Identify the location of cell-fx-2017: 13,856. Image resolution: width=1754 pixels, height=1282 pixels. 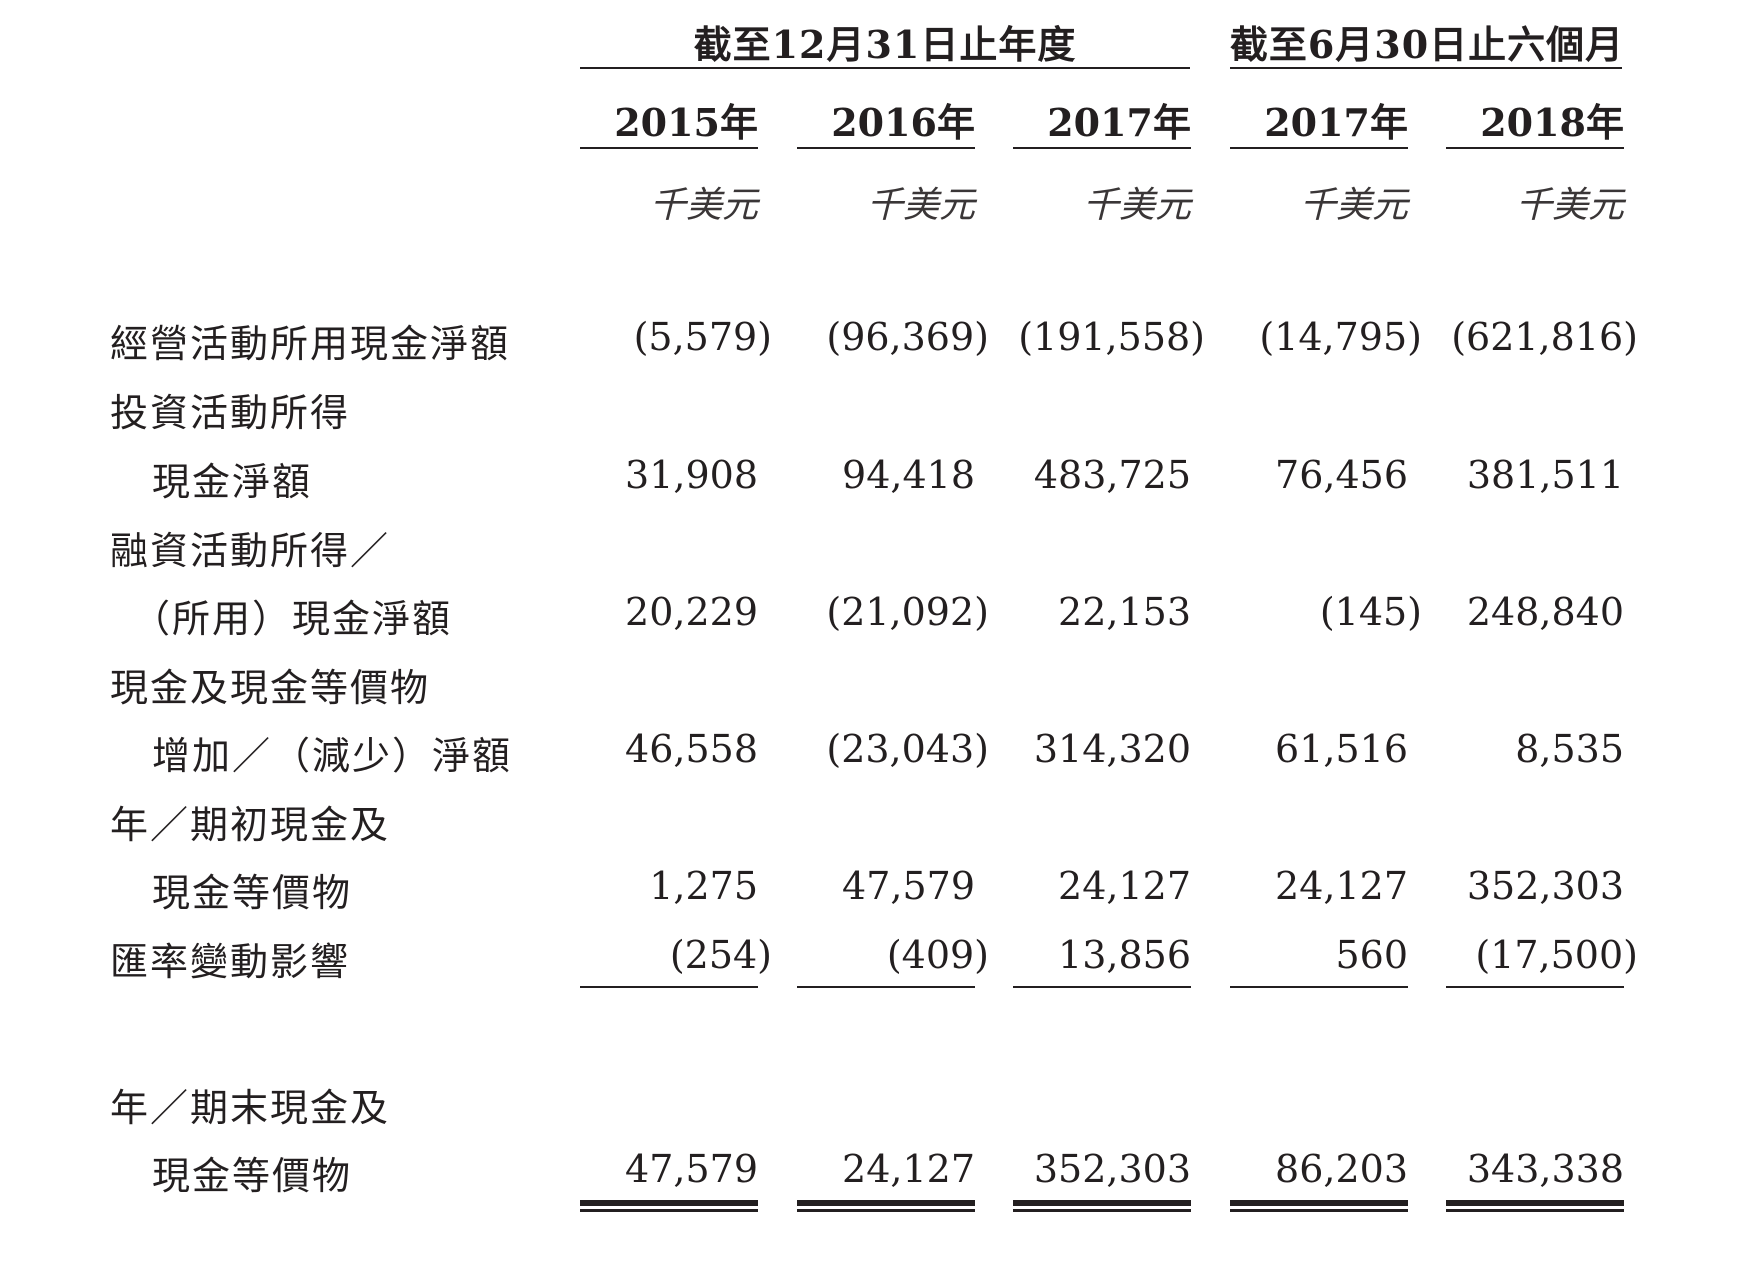
(1124, 955).